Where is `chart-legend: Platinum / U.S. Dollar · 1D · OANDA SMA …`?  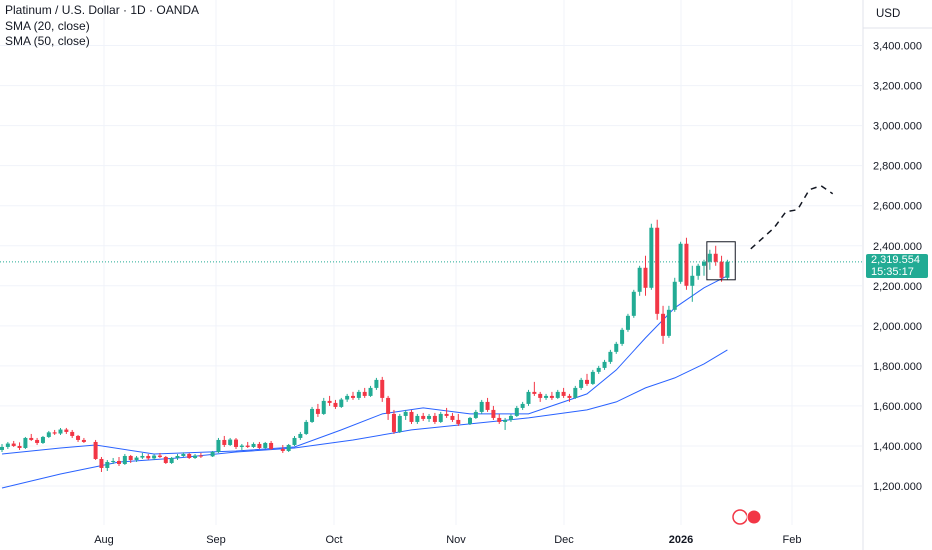 chart-legend: Platinum / U.S. Dollar · 1D · OANDA SMA … is located at coordinates (102, 26).